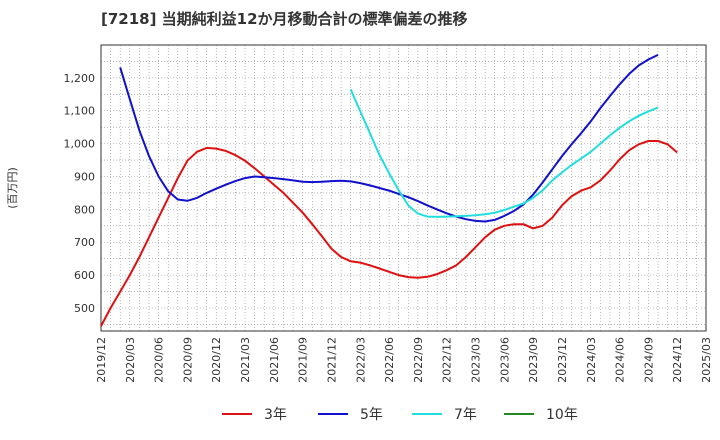 This screenshot has width=720, height=440. What do you see at coordinates (303, 360) in the screenshot?
I see `x-tick-label: 2021/09` at bounding box center [303, 360].